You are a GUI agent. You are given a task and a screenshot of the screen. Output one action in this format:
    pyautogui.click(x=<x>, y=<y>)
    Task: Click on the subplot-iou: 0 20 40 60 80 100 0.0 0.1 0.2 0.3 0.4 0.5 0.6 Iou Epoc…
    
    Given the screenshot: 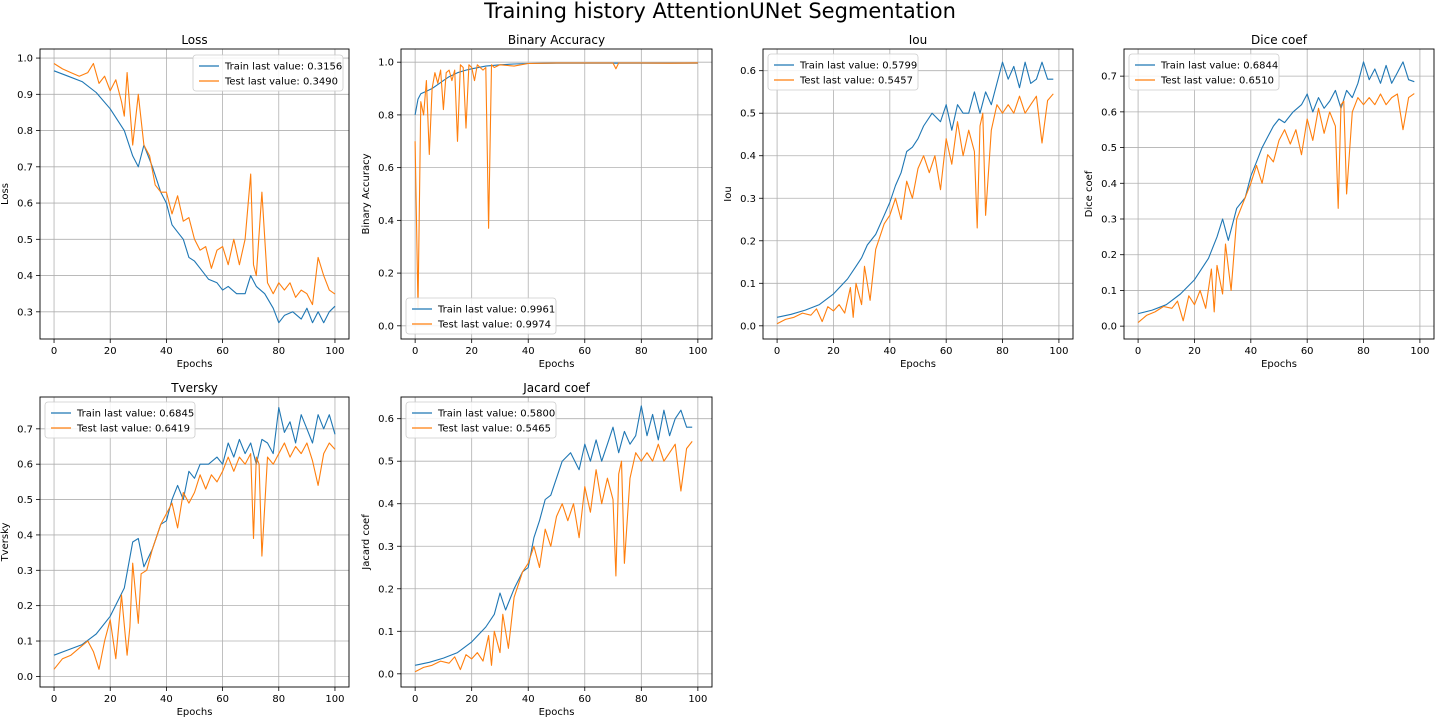 What is the action you would take?
    pyautogui.click(x=898, y=201)
    